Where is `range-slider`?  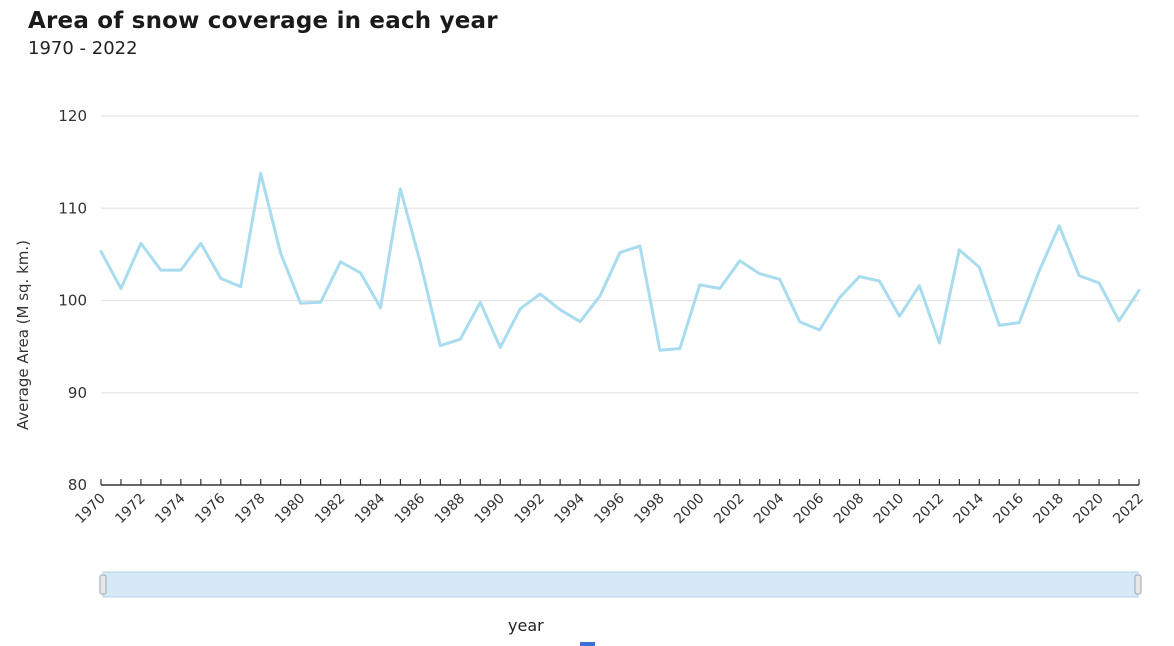
range-slider is located at coordinates (620, 584).